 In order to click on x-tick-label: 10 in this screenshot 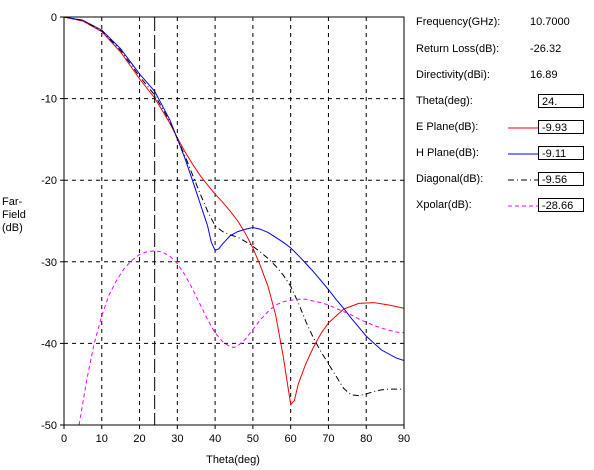, I will do `click(102, 439)`.